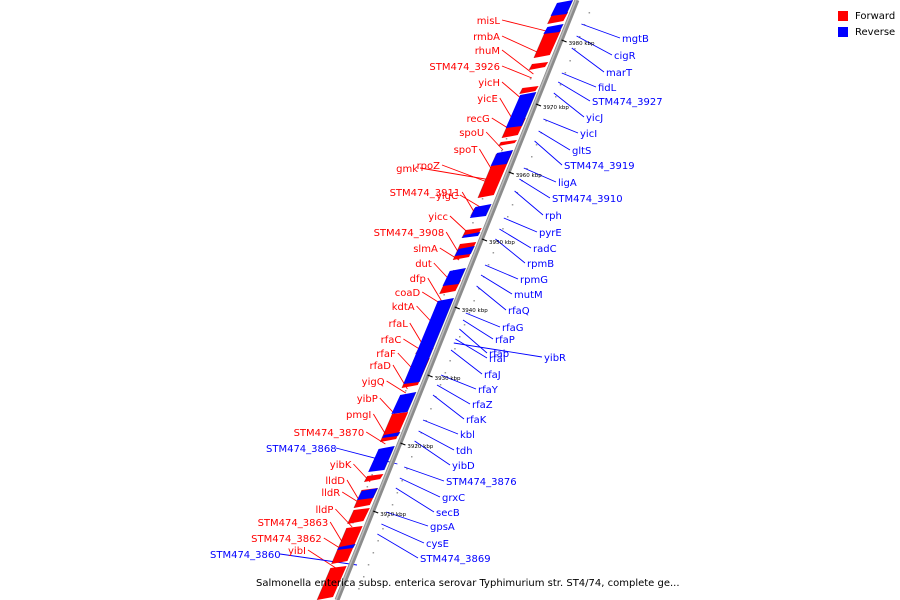 This screenshot has width=900, height=600. Describe the element at coordinates (442, 527) in the screenshot. I see `reverse-gene-label: gpsA` at that location.